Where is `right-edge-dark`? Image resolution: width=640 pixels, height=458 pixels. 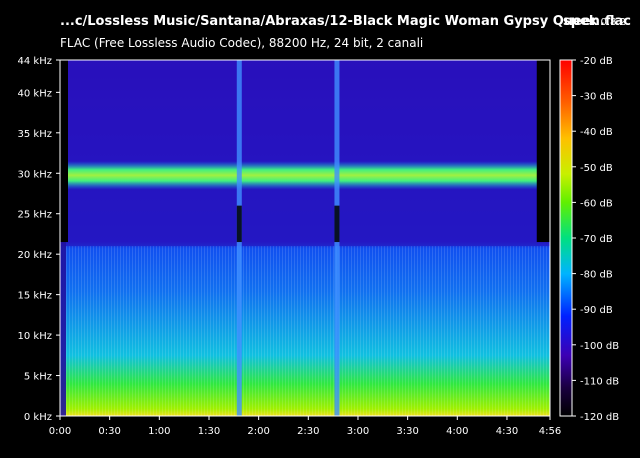 right-edge-dark is located at coordinates (543, 151).